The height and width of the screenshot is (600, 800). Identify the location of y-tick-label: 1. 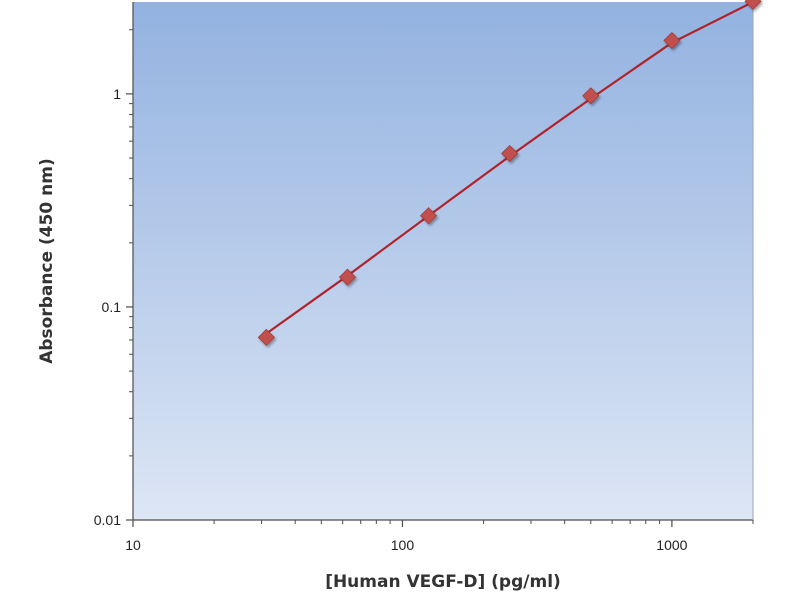
(117, 94).